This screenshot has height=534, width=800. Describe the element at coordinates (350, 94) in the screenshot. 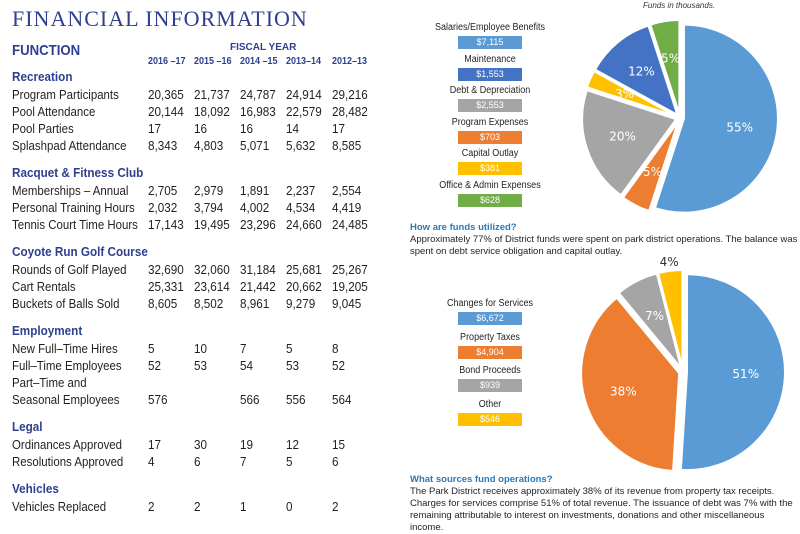

I see `cell-value: 29,216` at that location.